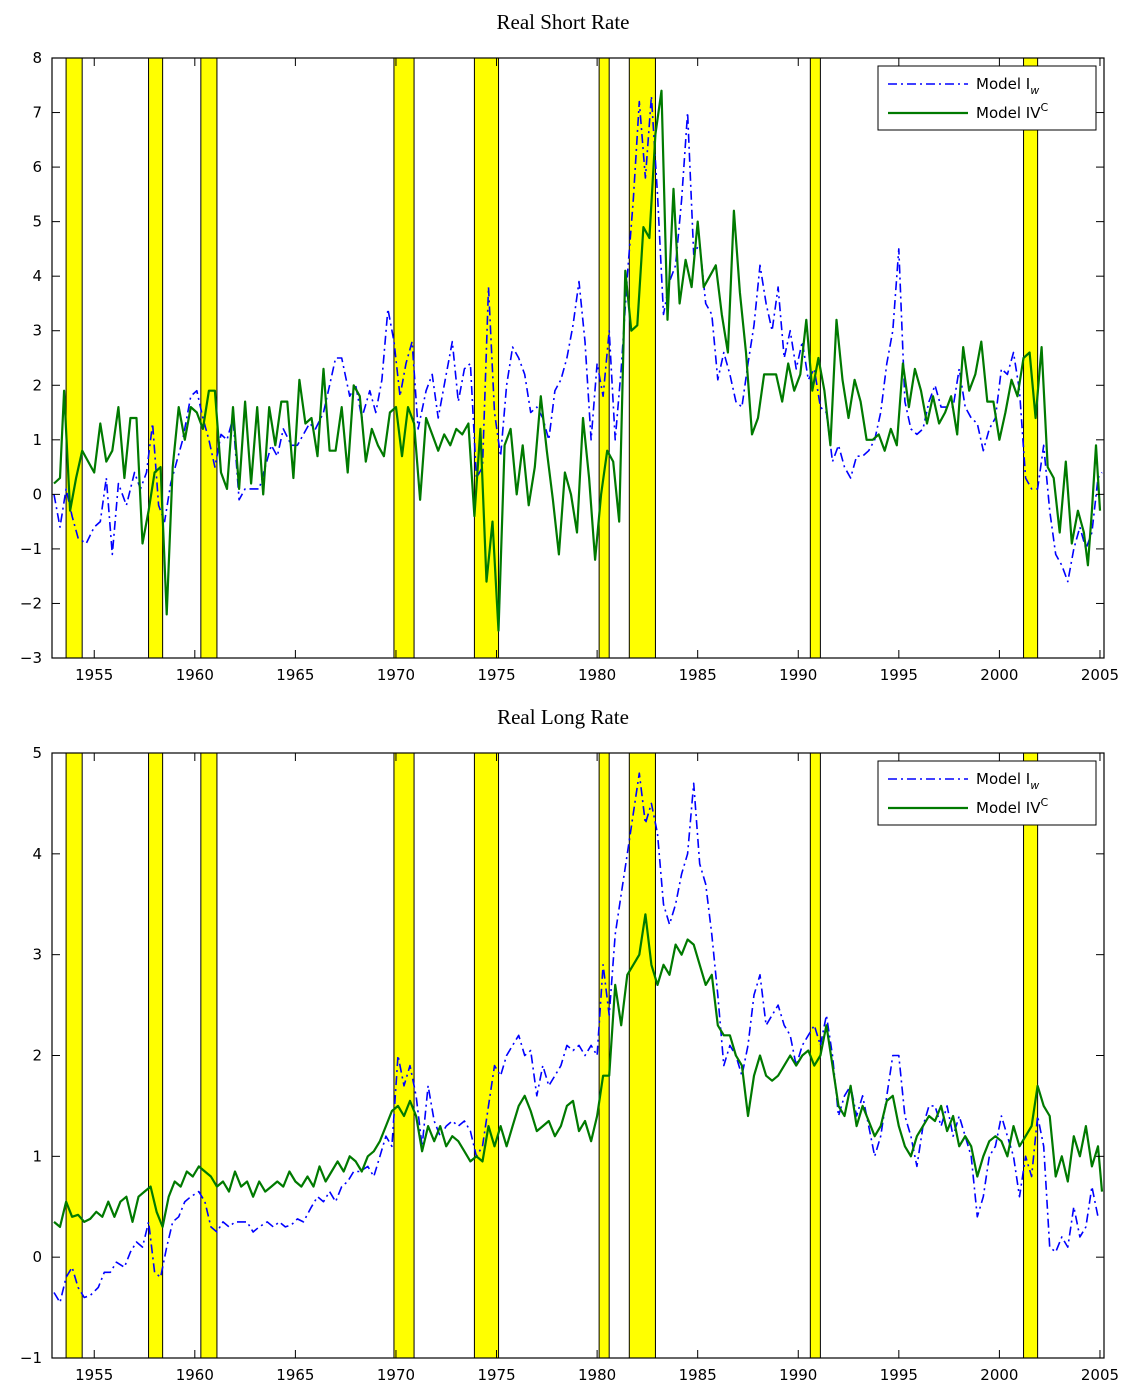  Describe the element at coordinates (563, 22) in the screenshot. I see `chart-title: Real Short Rate` at that location.